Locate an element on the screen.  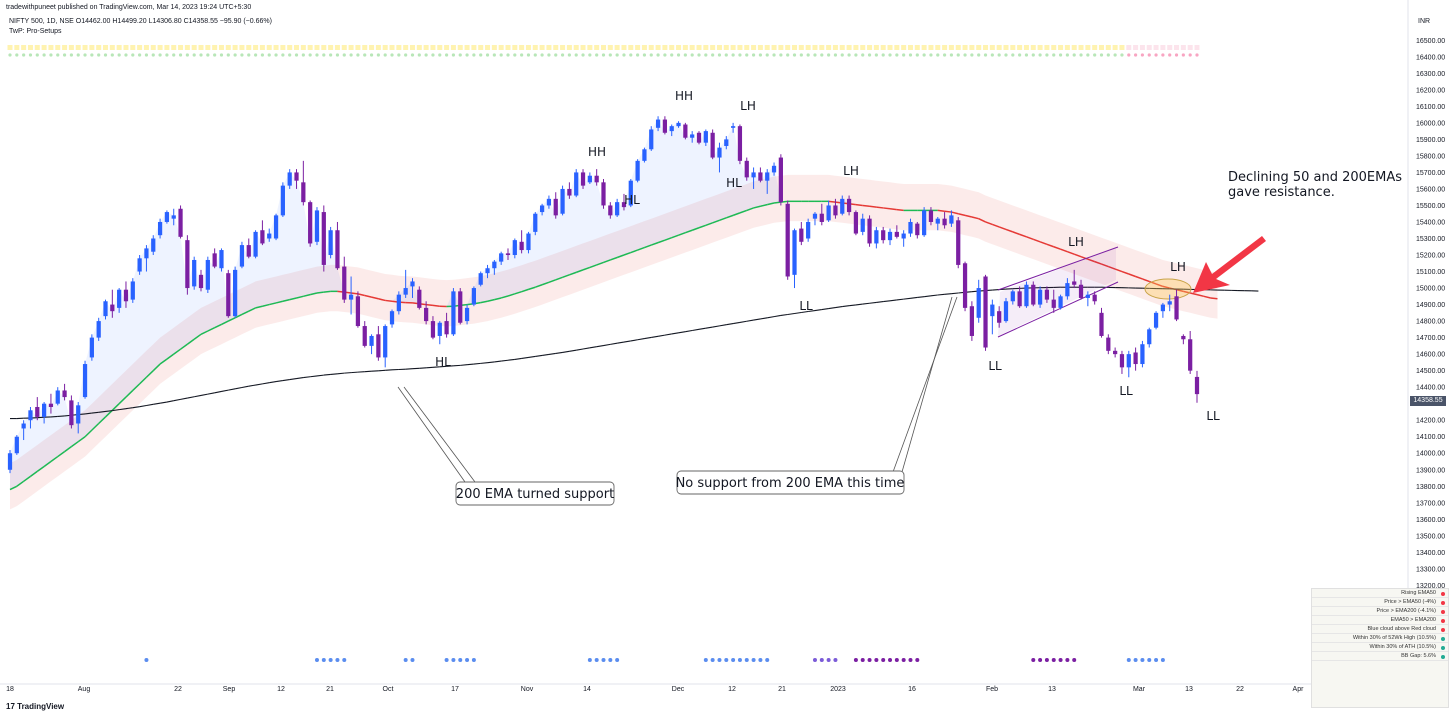
indicator-line: TwP: Pro-Setups is located at coordinates (35, 31).